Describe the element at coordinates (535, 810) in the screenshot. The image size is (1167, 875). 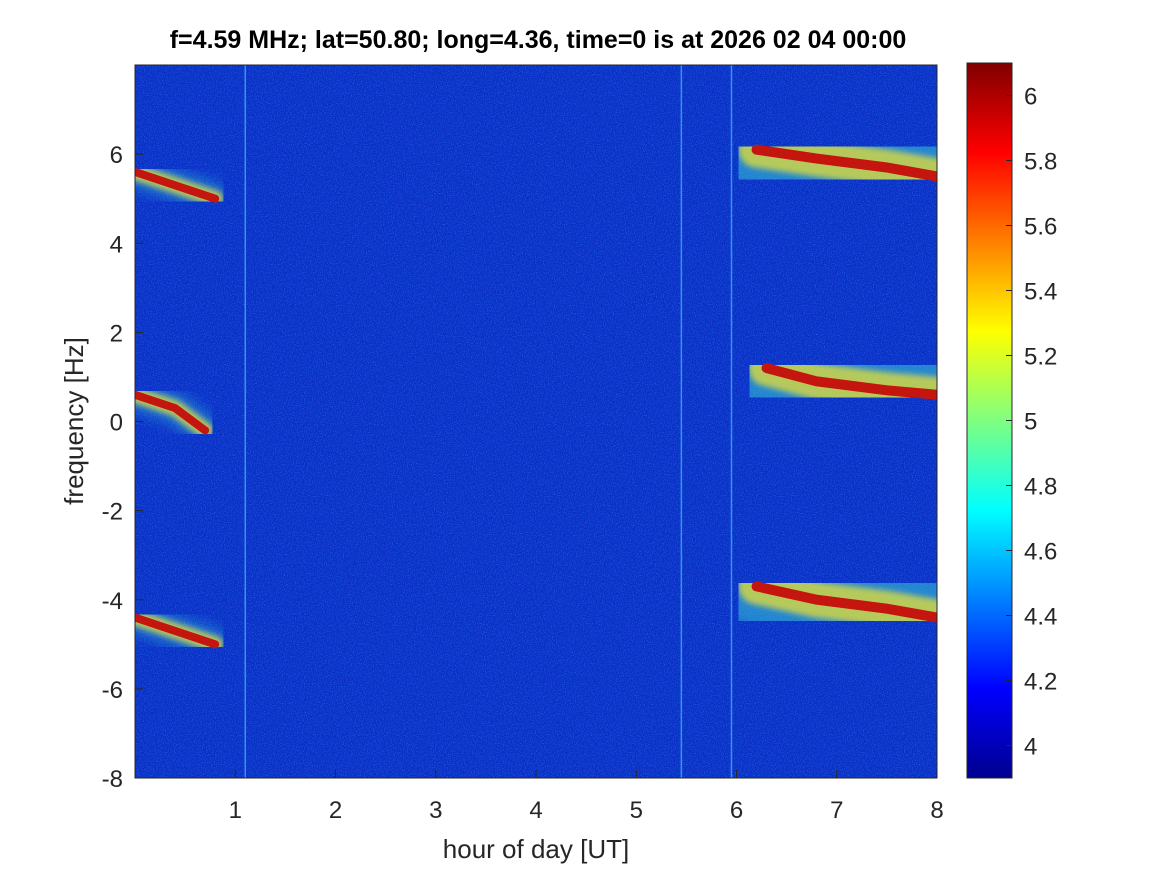
I see `x-tick-label: 4` at that location.